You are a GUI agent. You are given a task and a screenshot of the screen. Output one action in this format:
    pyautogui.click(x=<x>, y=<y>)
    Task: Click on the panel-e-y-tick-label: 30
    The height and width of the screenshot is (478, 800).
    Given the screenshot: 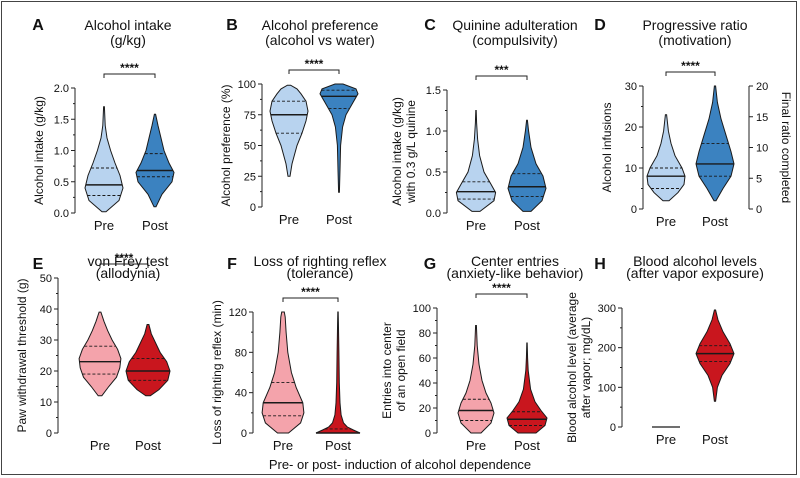 What is the action you would take?
    pyautogui.click(x=46, y=341)
    